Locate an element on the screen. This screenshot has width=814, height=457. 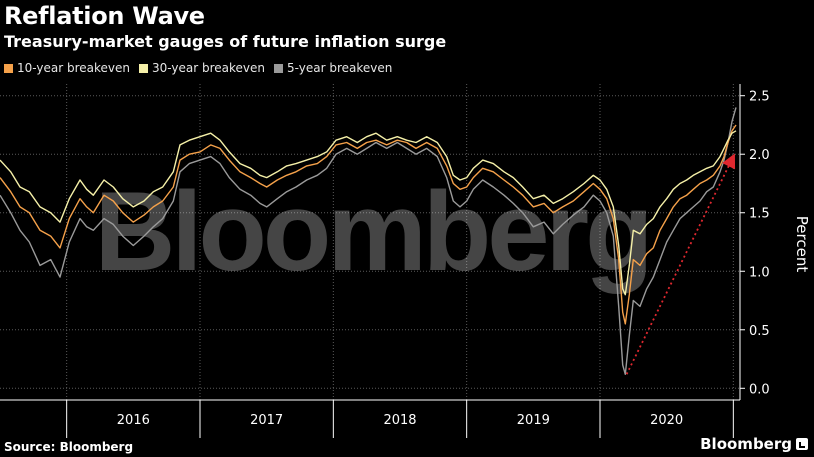
legend-swatch-5-year is located at coordinates (278, 68).